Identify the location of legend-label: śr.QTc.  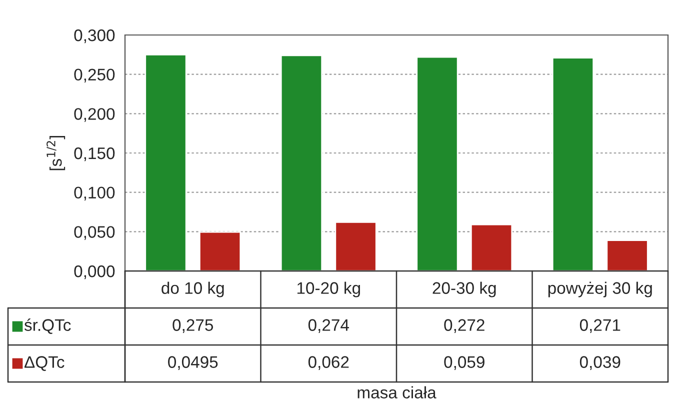
(47, 326).